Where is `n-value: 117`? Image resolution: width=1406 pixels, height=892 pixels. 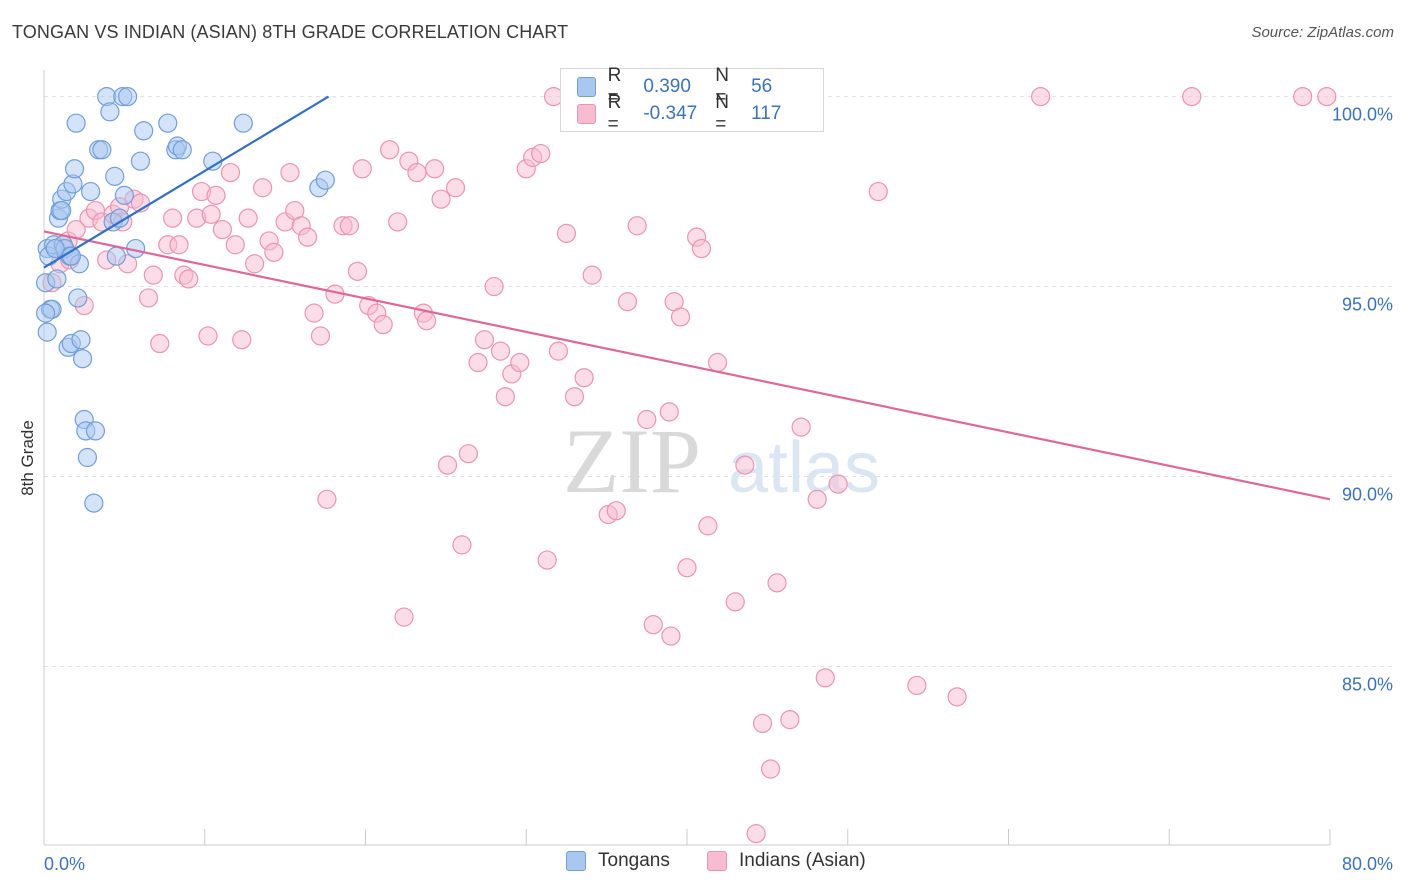
n-value: 117 is located at coordinates (766, 113).